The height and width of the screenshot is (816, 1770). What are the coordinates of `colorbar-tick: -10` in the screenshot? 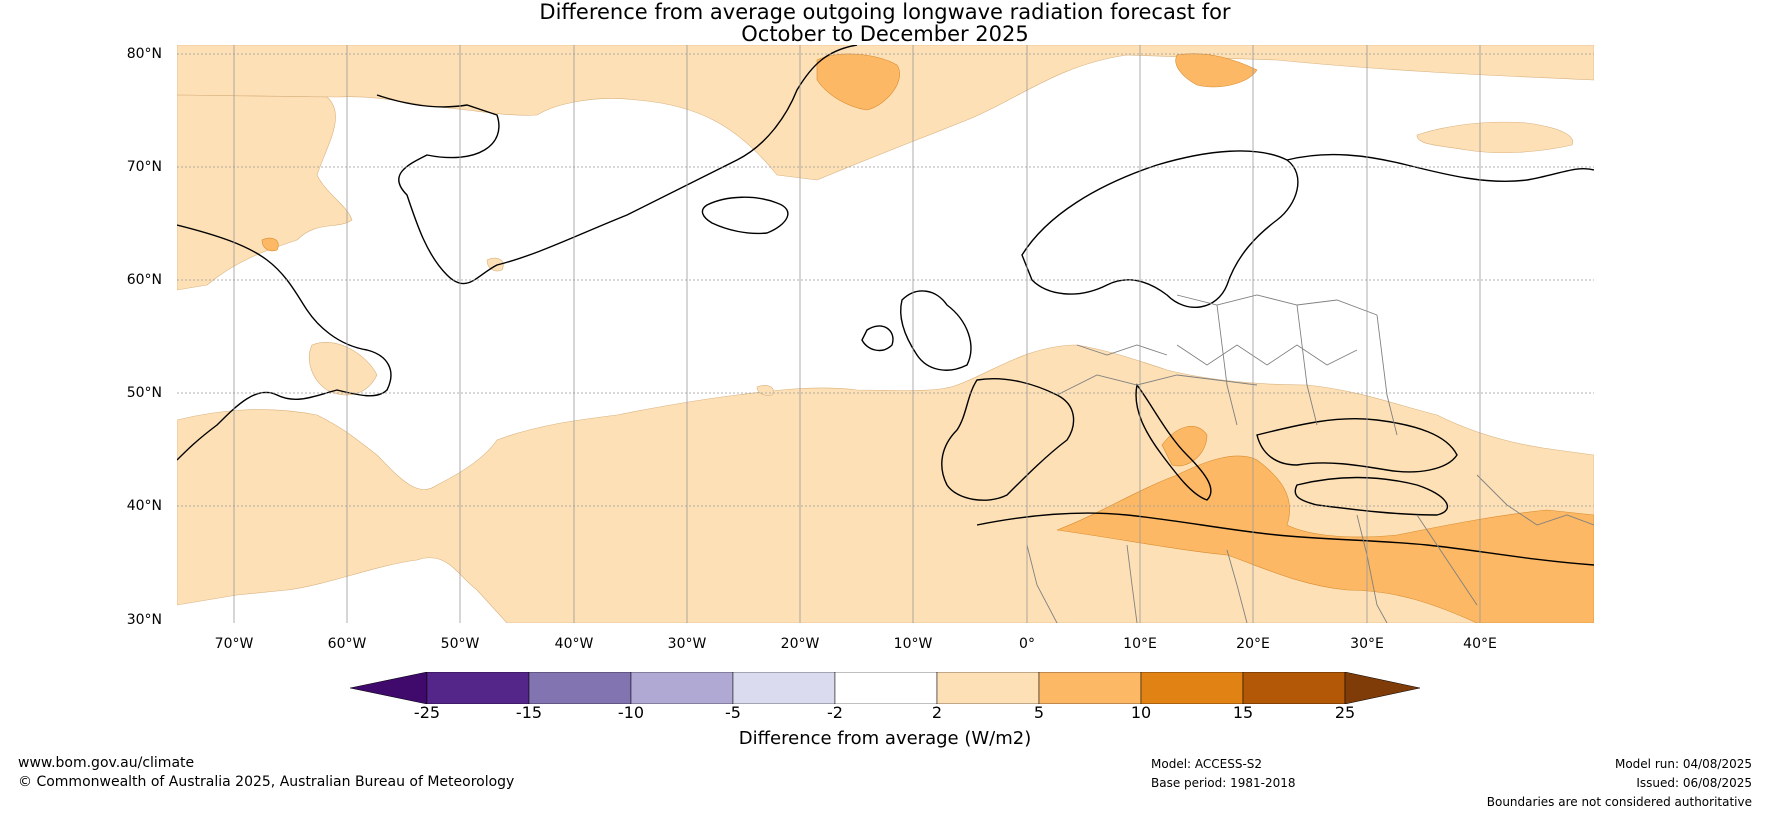 It's located at (631, 712).